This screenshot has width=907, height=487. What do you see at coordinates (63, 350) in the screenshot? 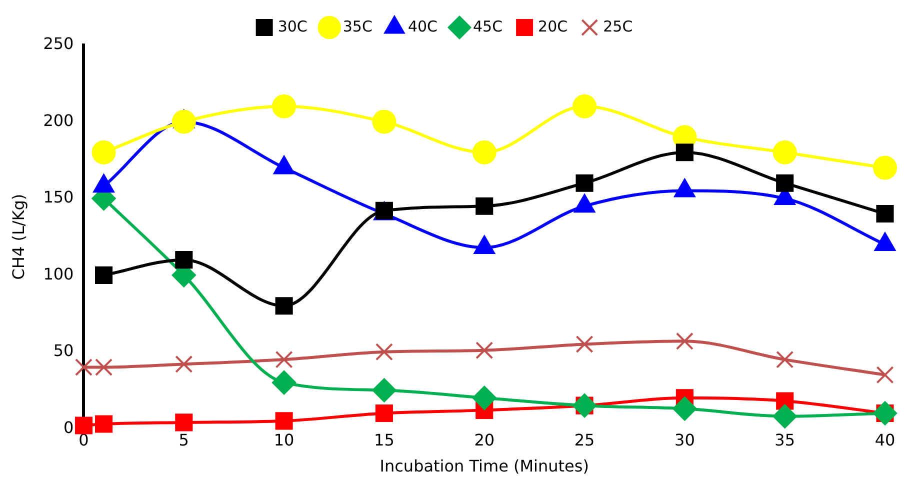
I see `y-tick-label: 50` at bounding box center [63, 350].